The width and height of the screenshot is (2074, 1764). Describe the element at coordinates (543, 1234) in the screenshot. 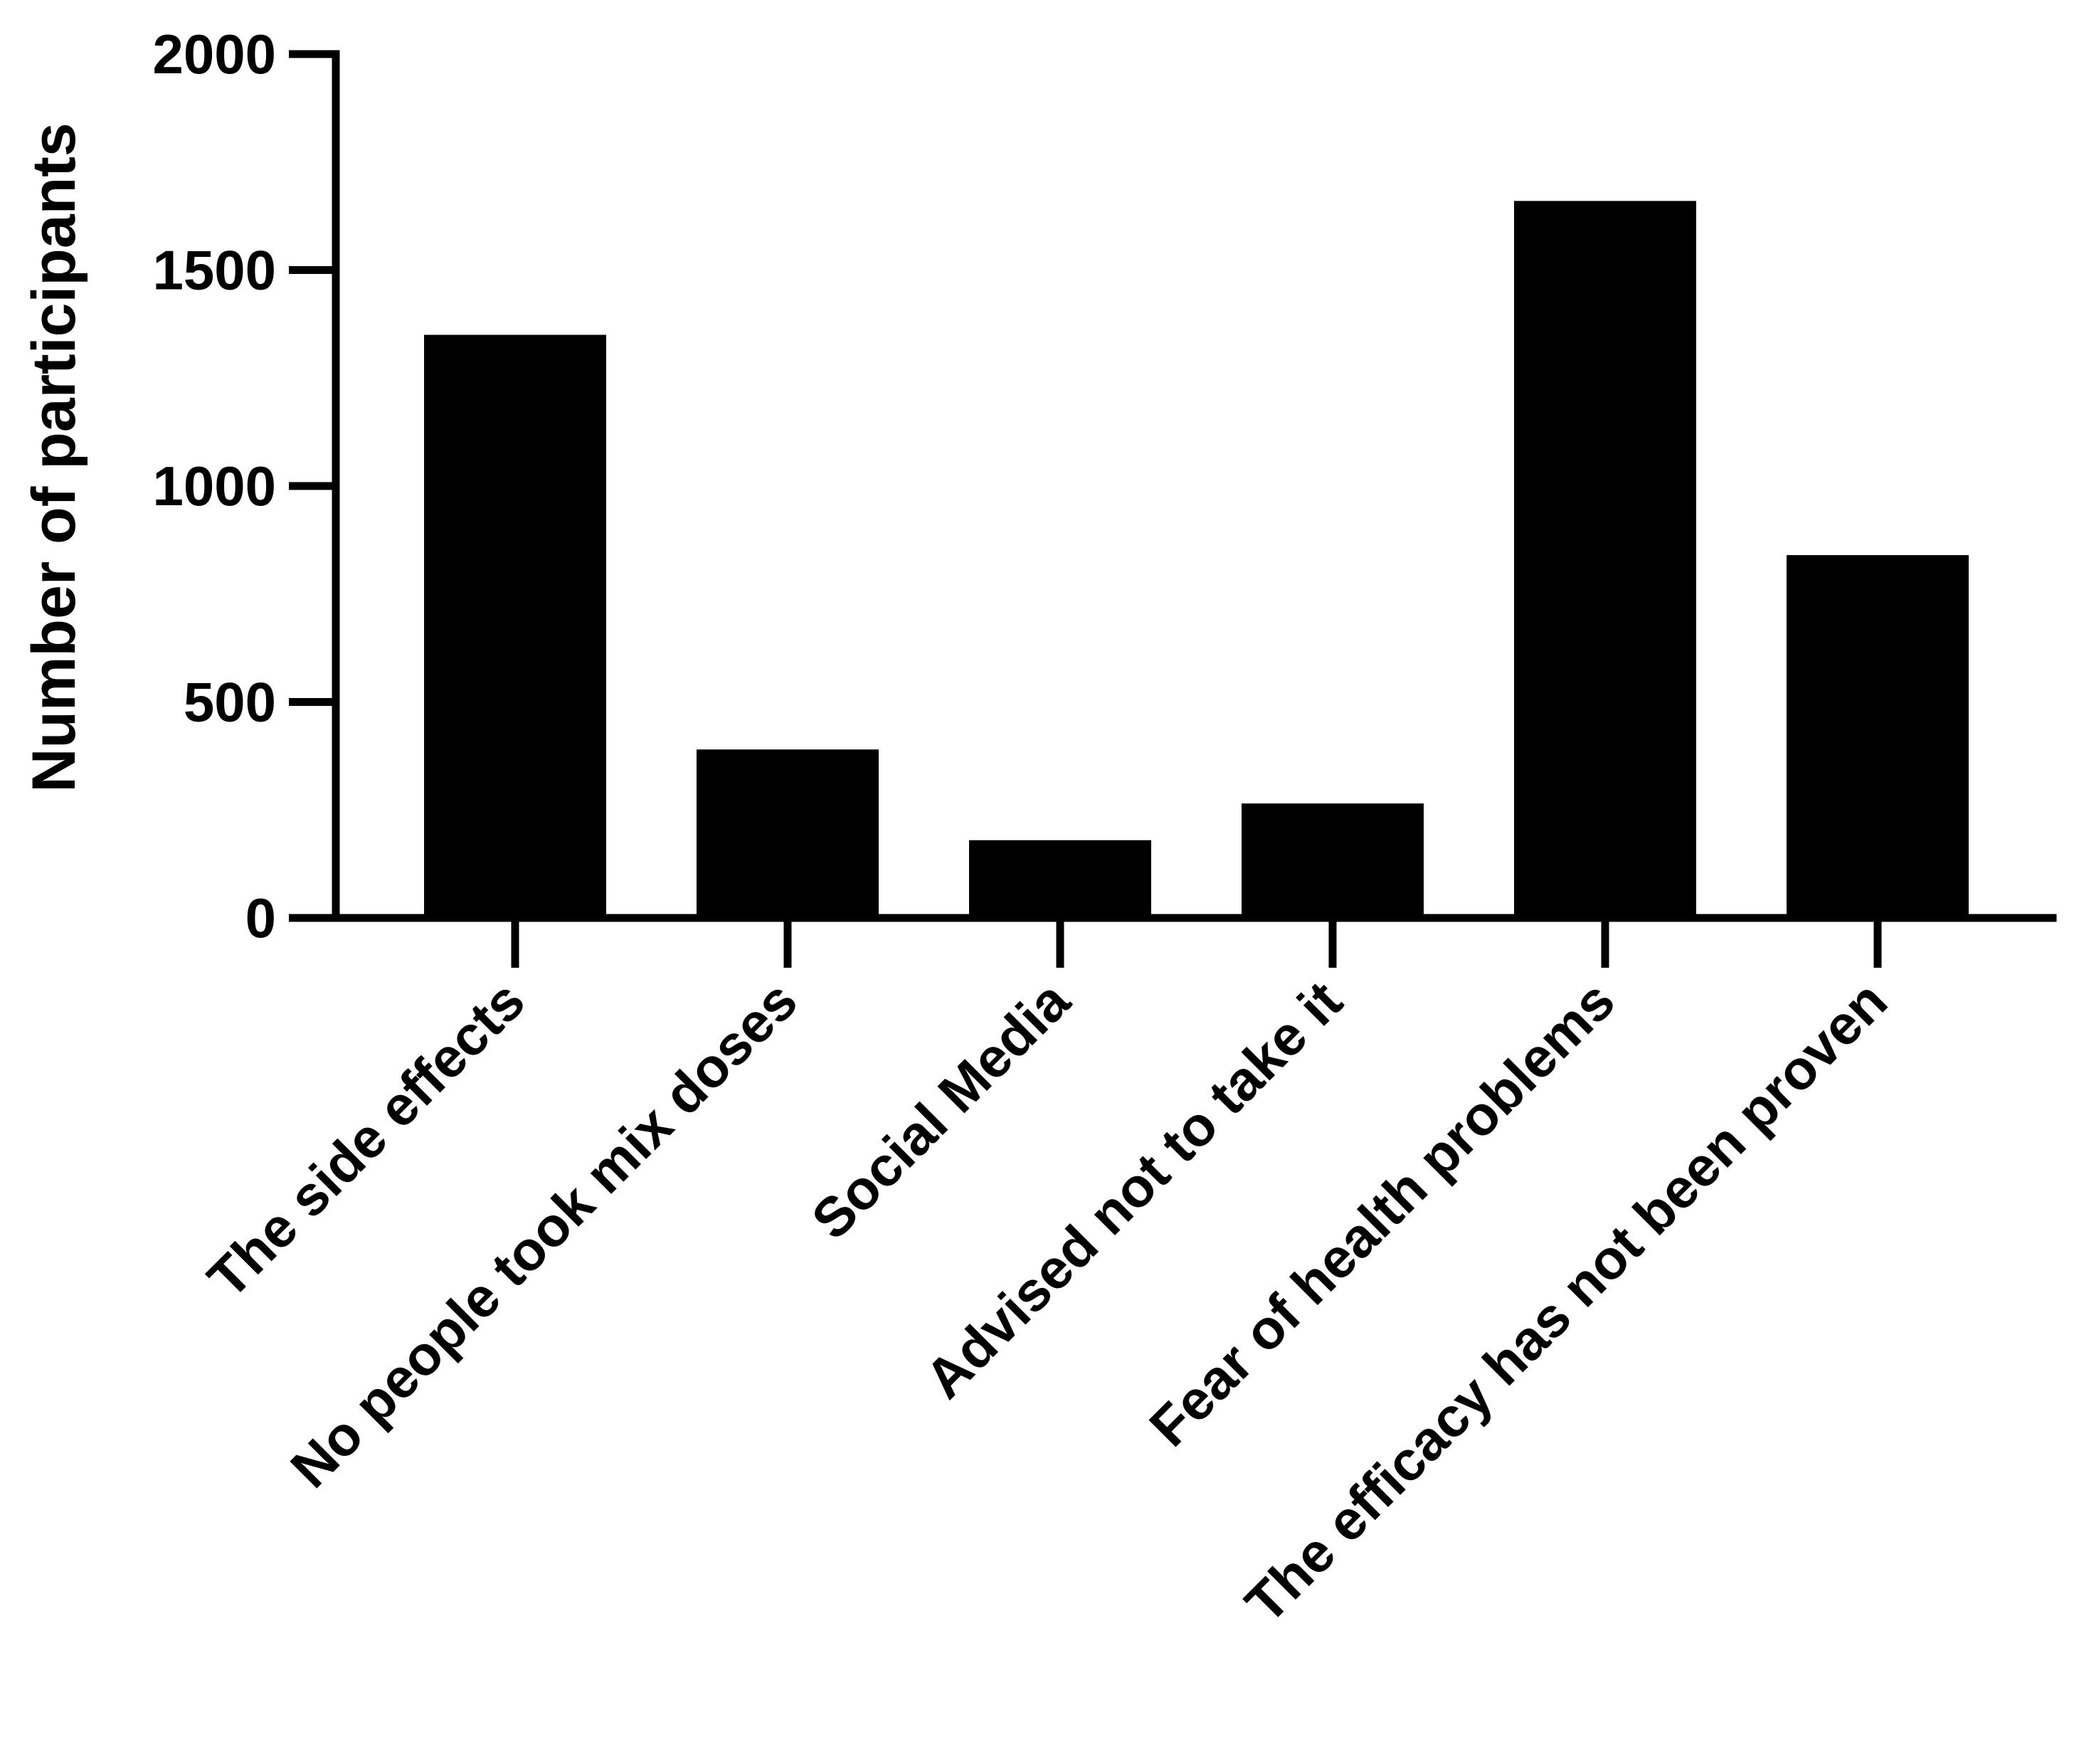

I see `x-tick-label: No people took mix doses` at that location.